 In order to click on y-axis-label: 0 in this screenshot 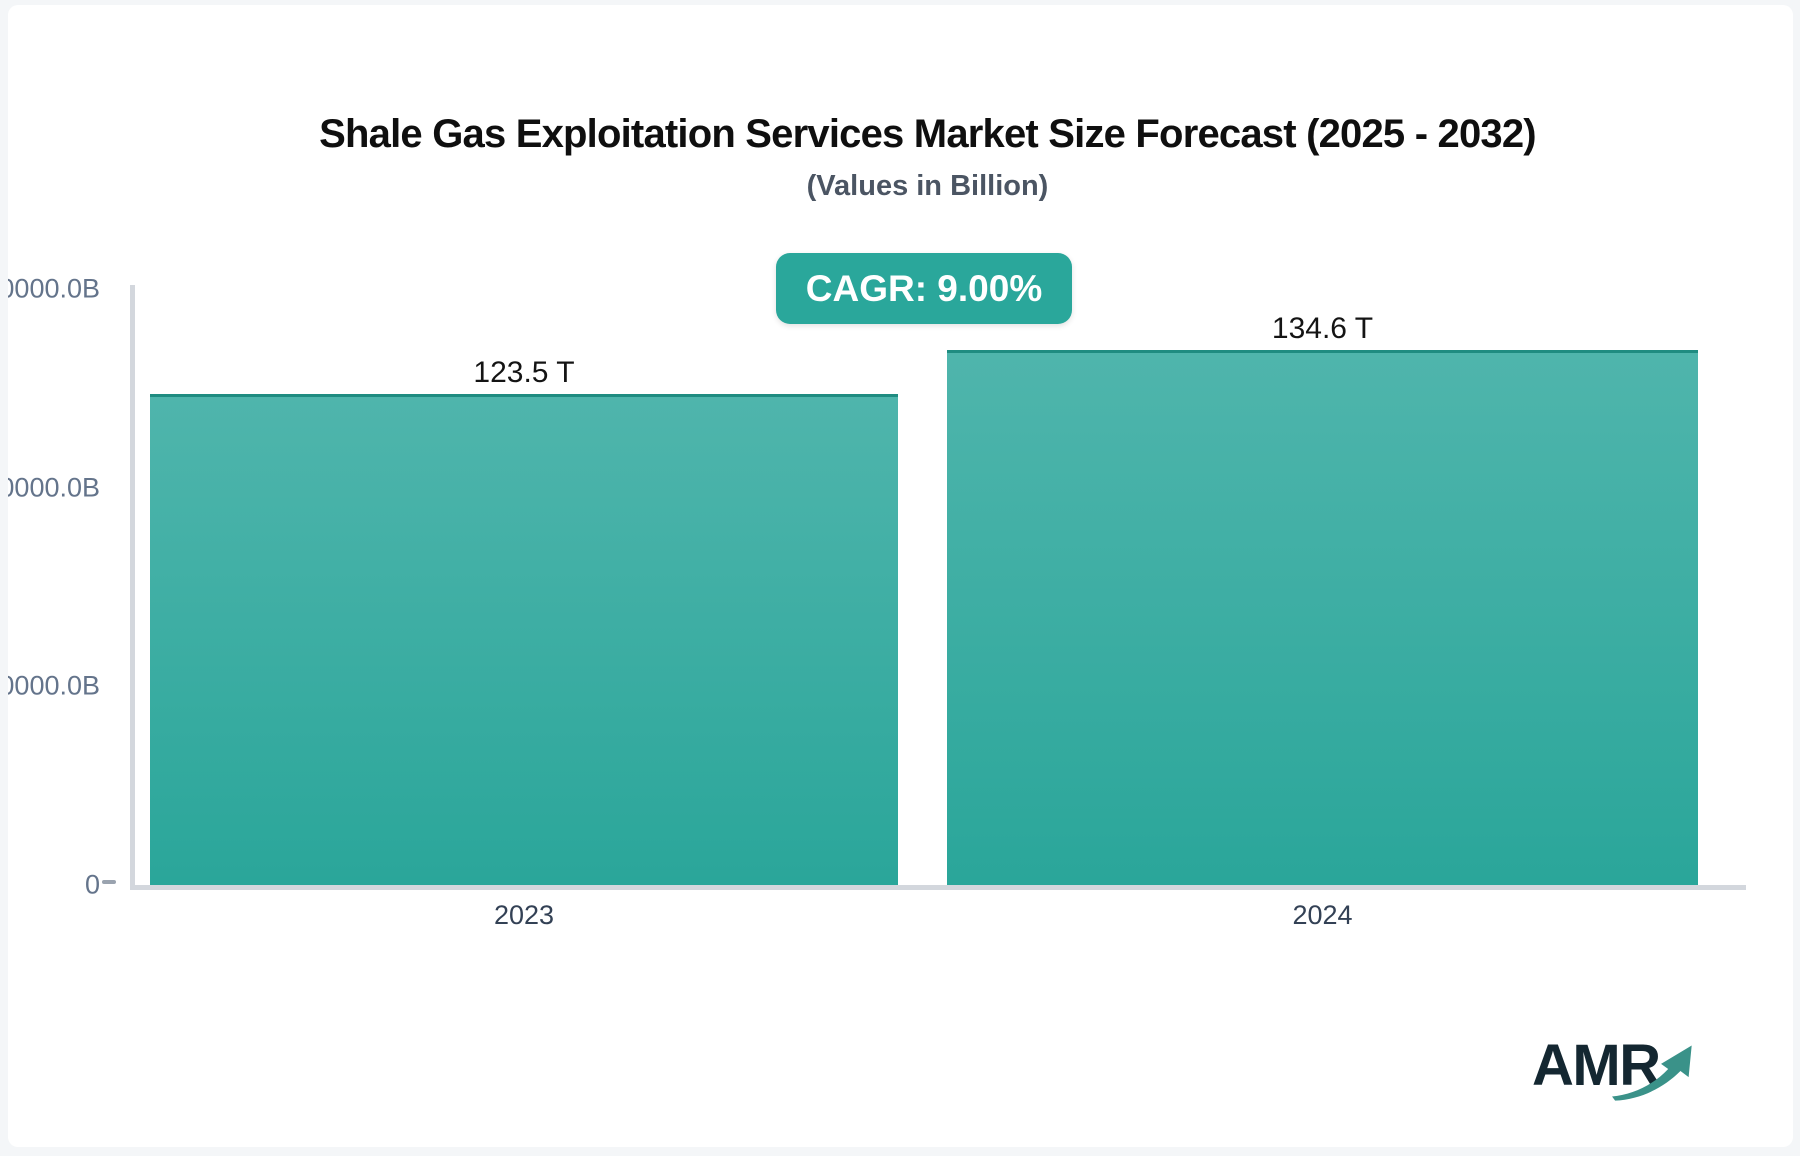, I will do `click(92, 884)`.